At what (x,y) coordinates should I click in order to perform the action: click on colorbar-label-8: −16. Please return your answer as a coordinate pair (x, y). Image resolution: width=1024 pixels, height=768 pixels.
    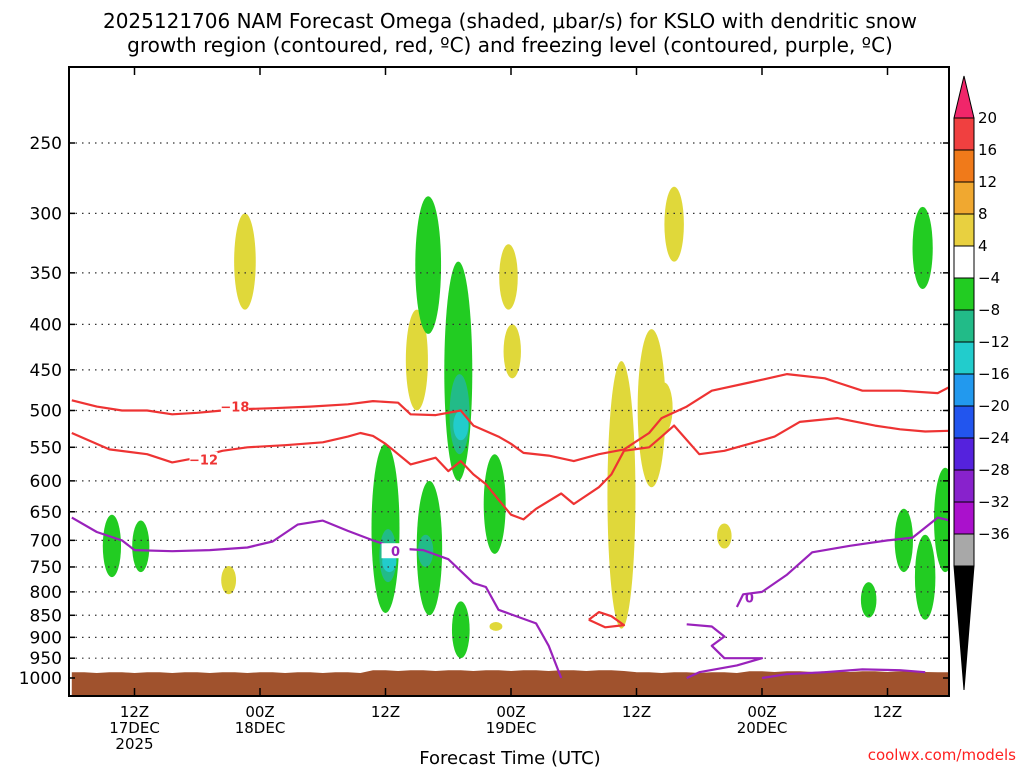
    Looking at the image, I should click on (994, 374).